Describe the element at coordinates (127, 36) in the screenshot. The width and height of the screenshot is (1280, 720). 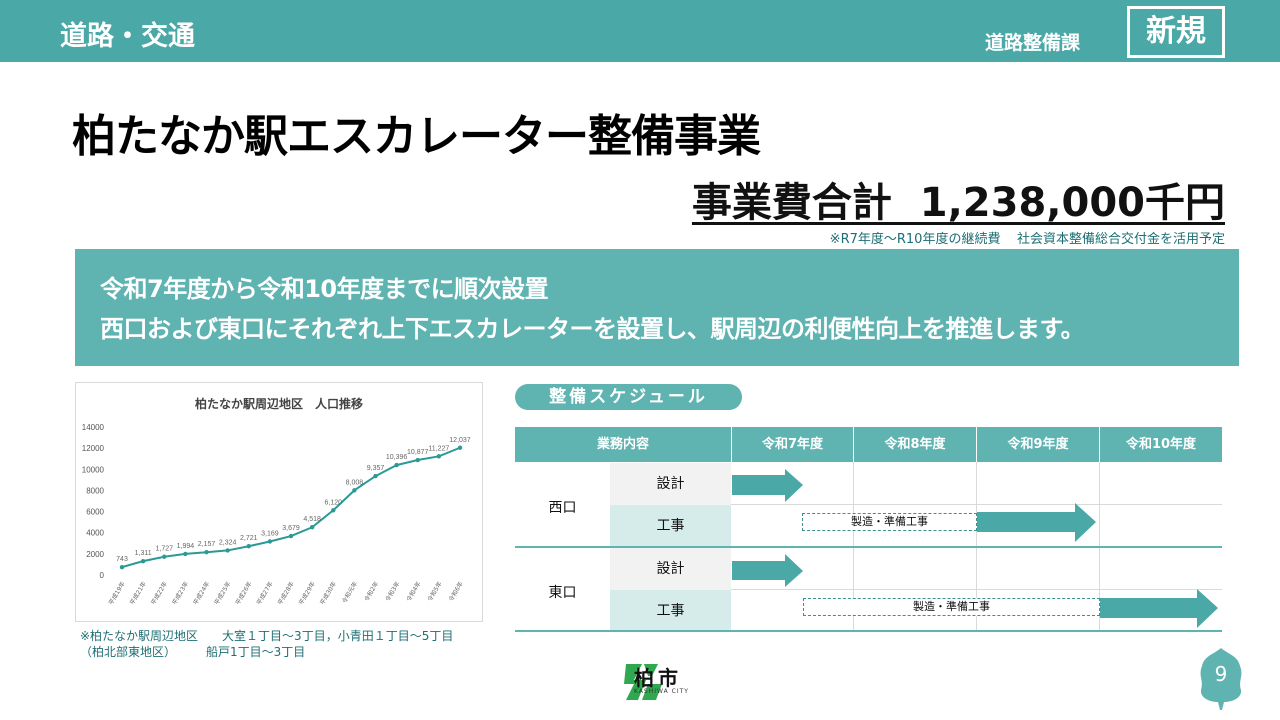
I see `category-label: 道路・交通` at that location.